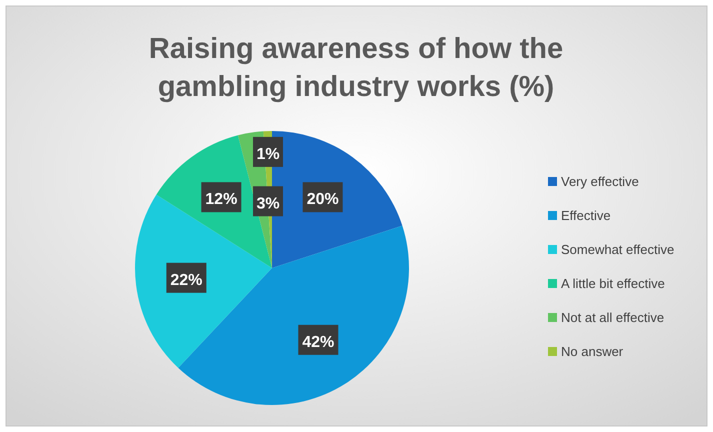 Image resolution: width=713 pixels, height=432 pixels. Describe the element at coordinates (613, 283) in the screenshot. I see `legend-label: A little bit effective` at that location.